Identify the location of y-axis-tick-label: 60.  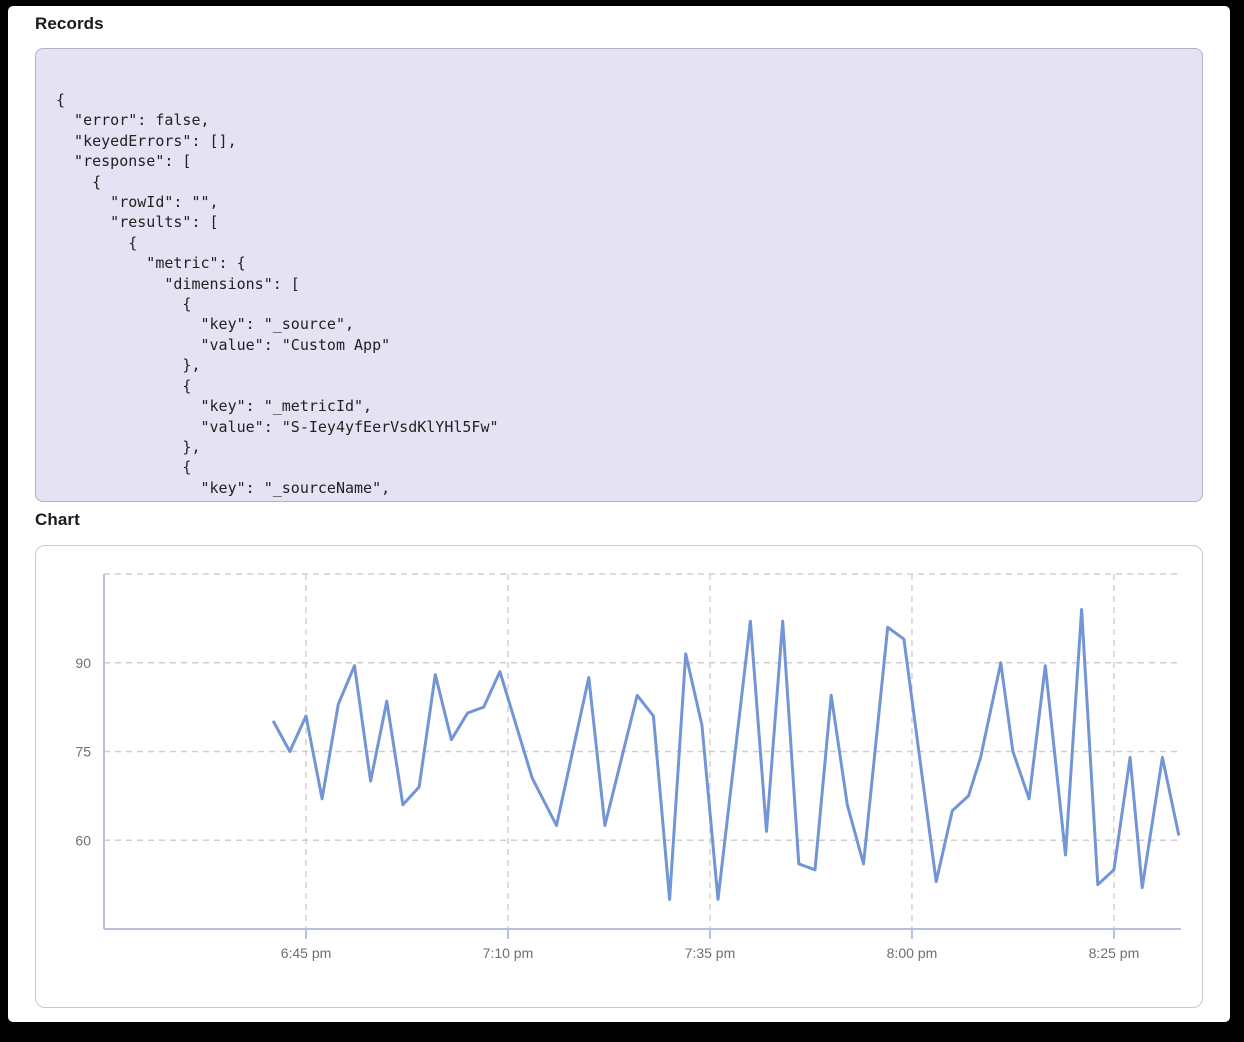
(83, 840).